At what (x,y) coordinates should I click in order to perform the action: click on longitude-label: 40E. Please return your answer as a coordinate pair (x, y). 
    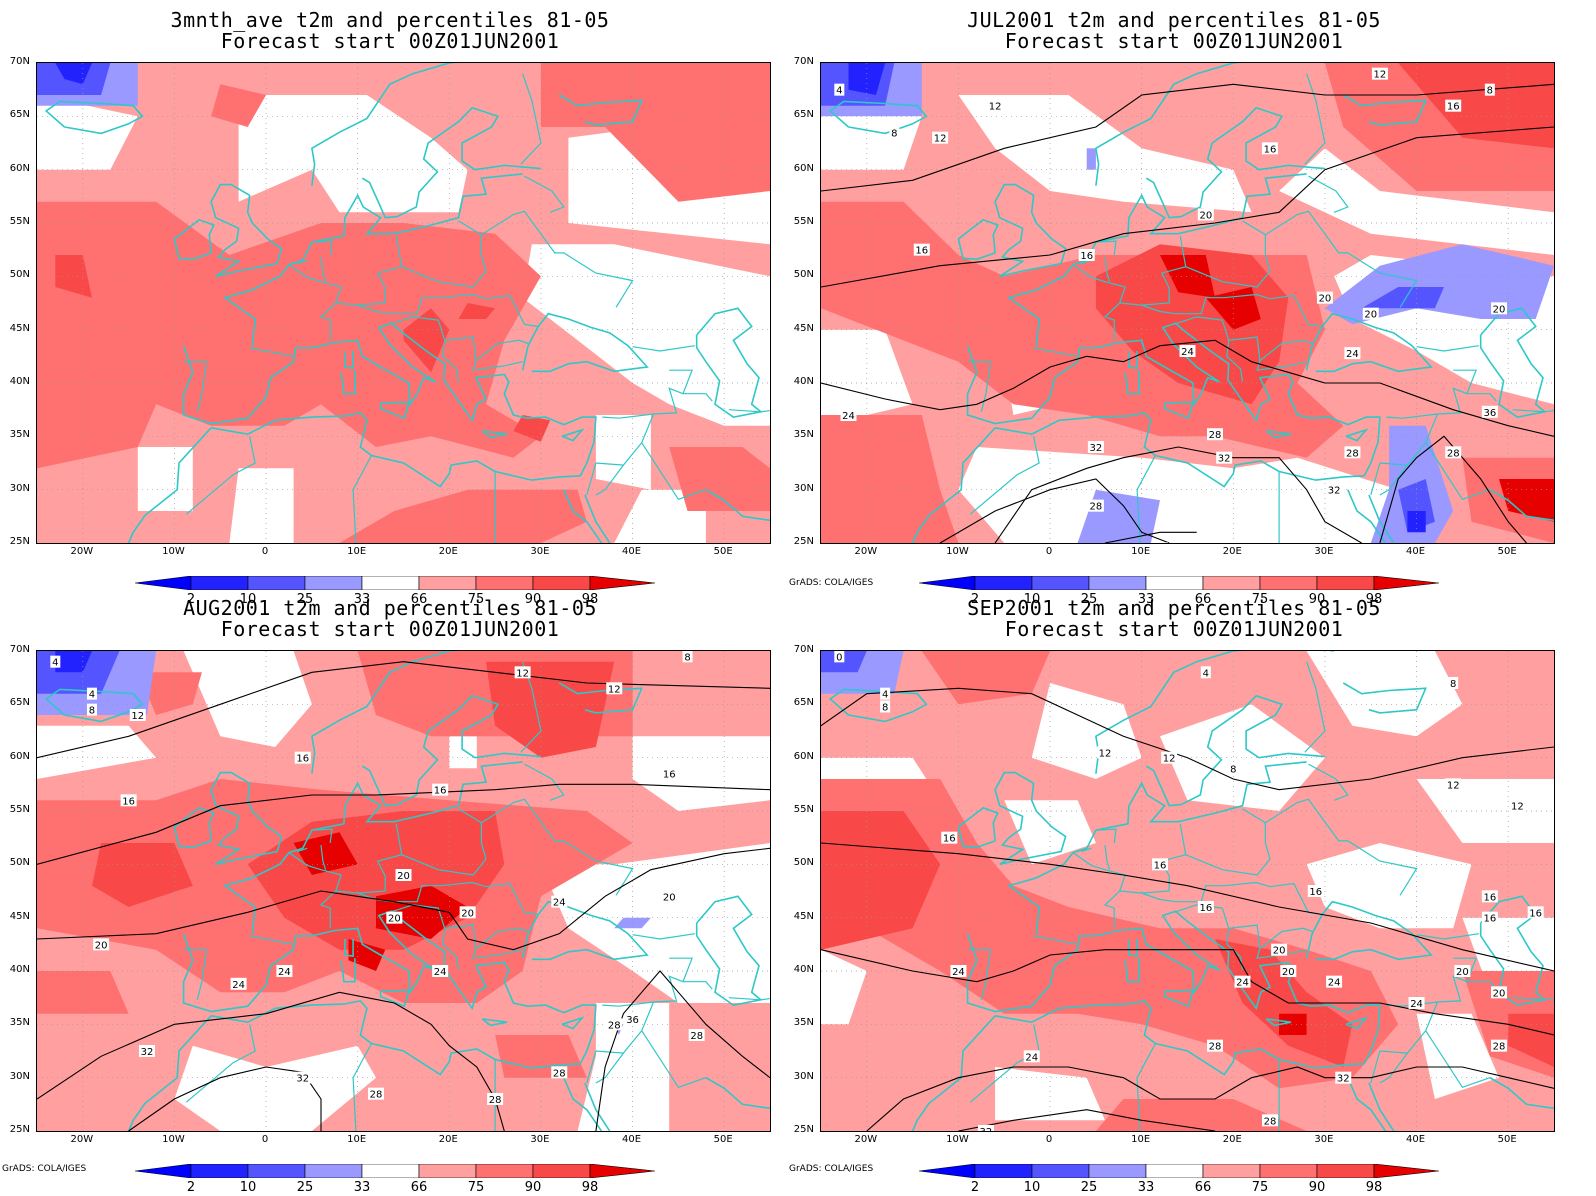
    Looking at the image, I should click on (632, 1139).